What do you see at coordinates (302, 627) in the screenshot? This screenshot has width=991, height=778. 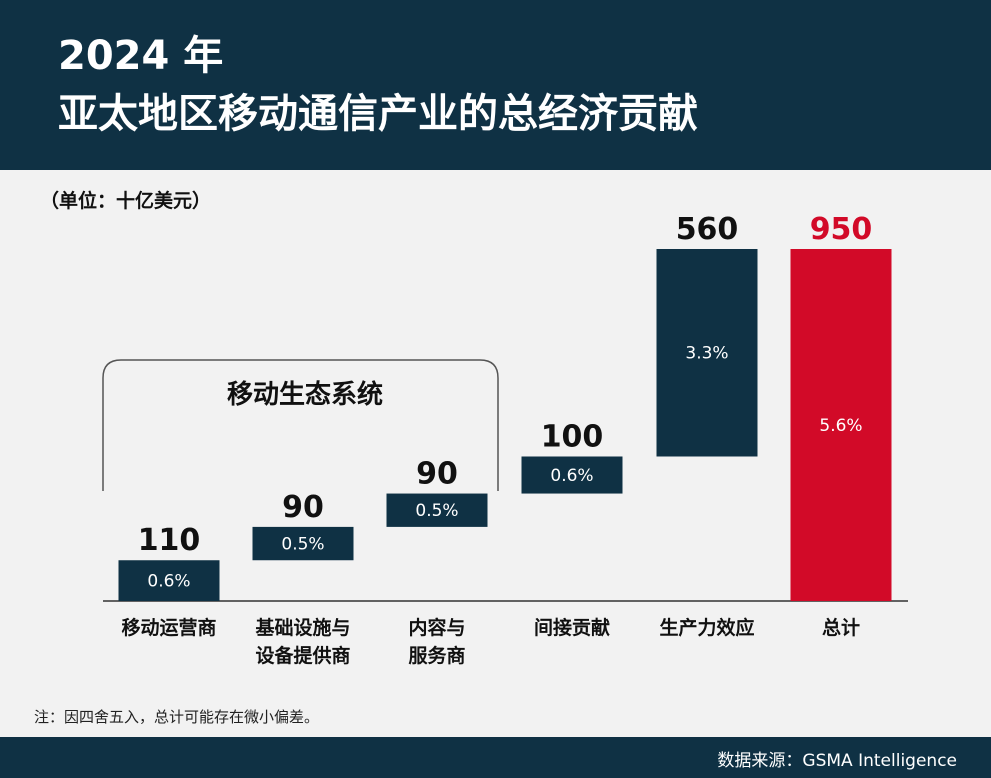 I see `category-label: 基础设施与` at bounding box center [302, 627].